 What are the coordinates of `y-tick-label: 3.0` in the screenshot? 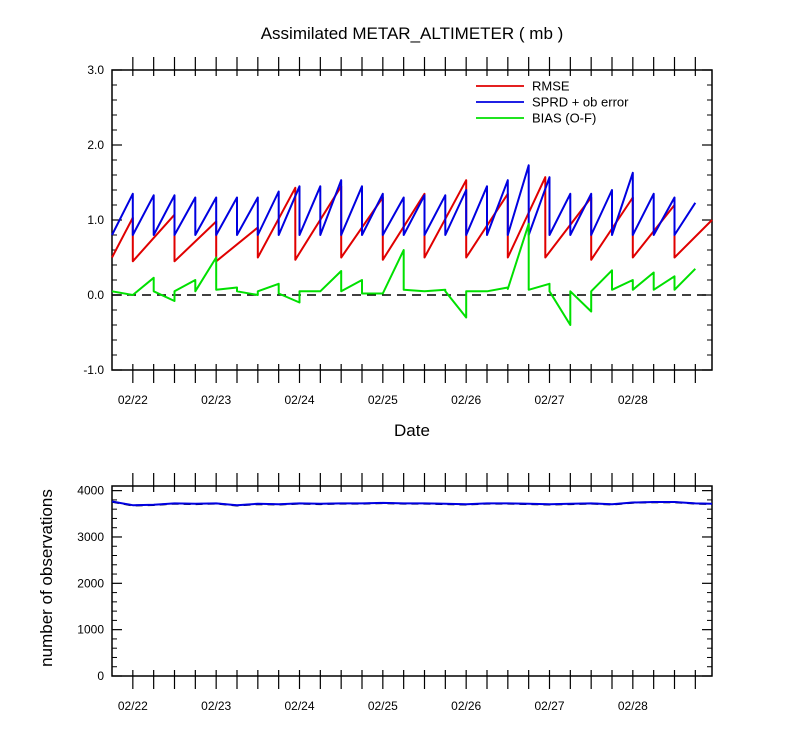 It's located at (95, 70).